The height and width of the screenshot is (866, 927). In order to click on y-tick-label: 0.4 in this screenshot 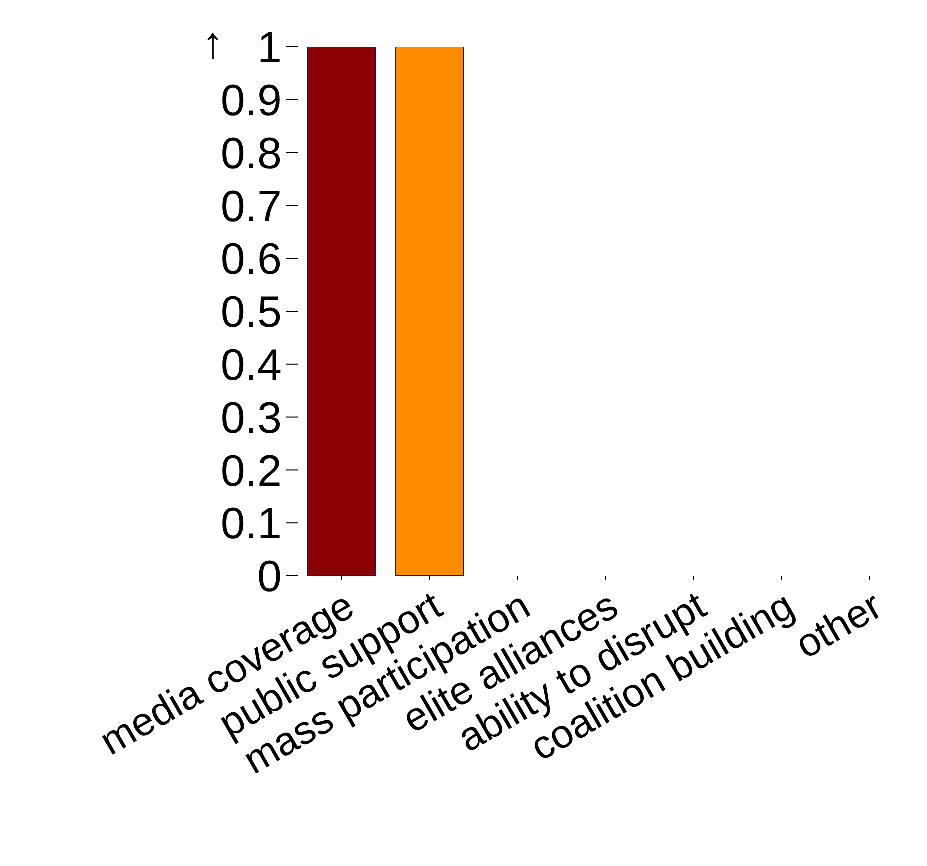, I will do `click(251, 365)`.